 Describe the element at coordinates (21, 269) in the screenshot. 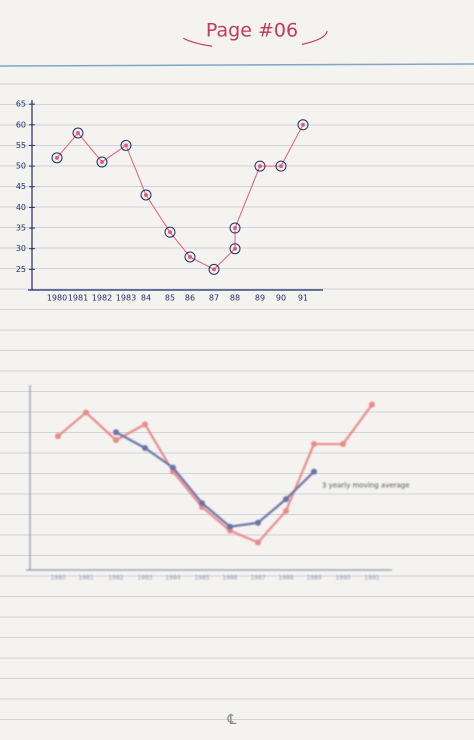

I see `y-tick-label: 25` at that location.